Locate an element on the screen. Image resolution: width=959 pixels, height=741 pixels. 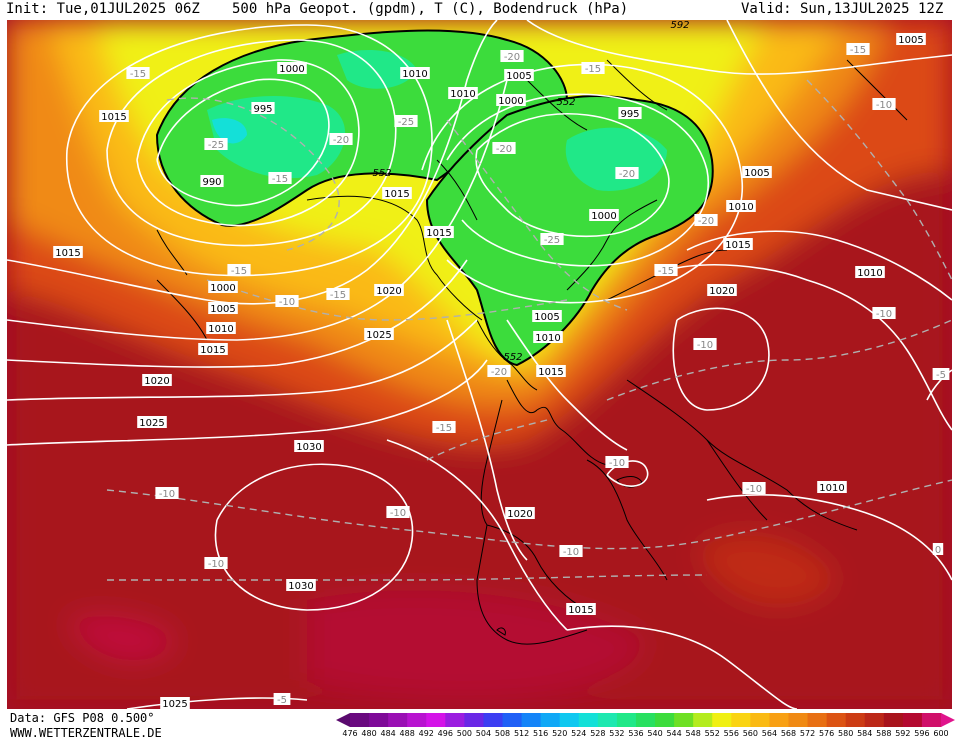
svg-text: -5 is located at coordinates (282, 700).